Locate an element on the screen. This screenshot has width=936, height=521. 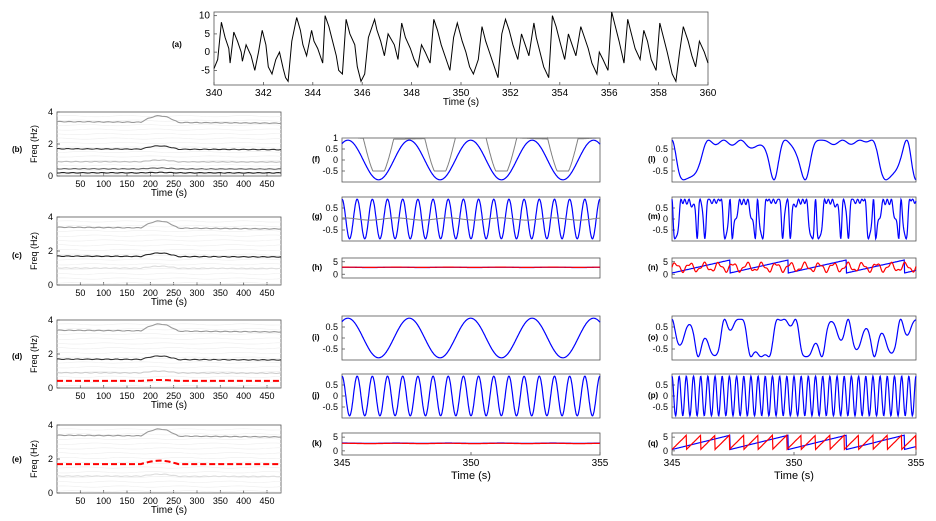
panel-p-ytick-label: 0 is located at coordinates (665, 396).